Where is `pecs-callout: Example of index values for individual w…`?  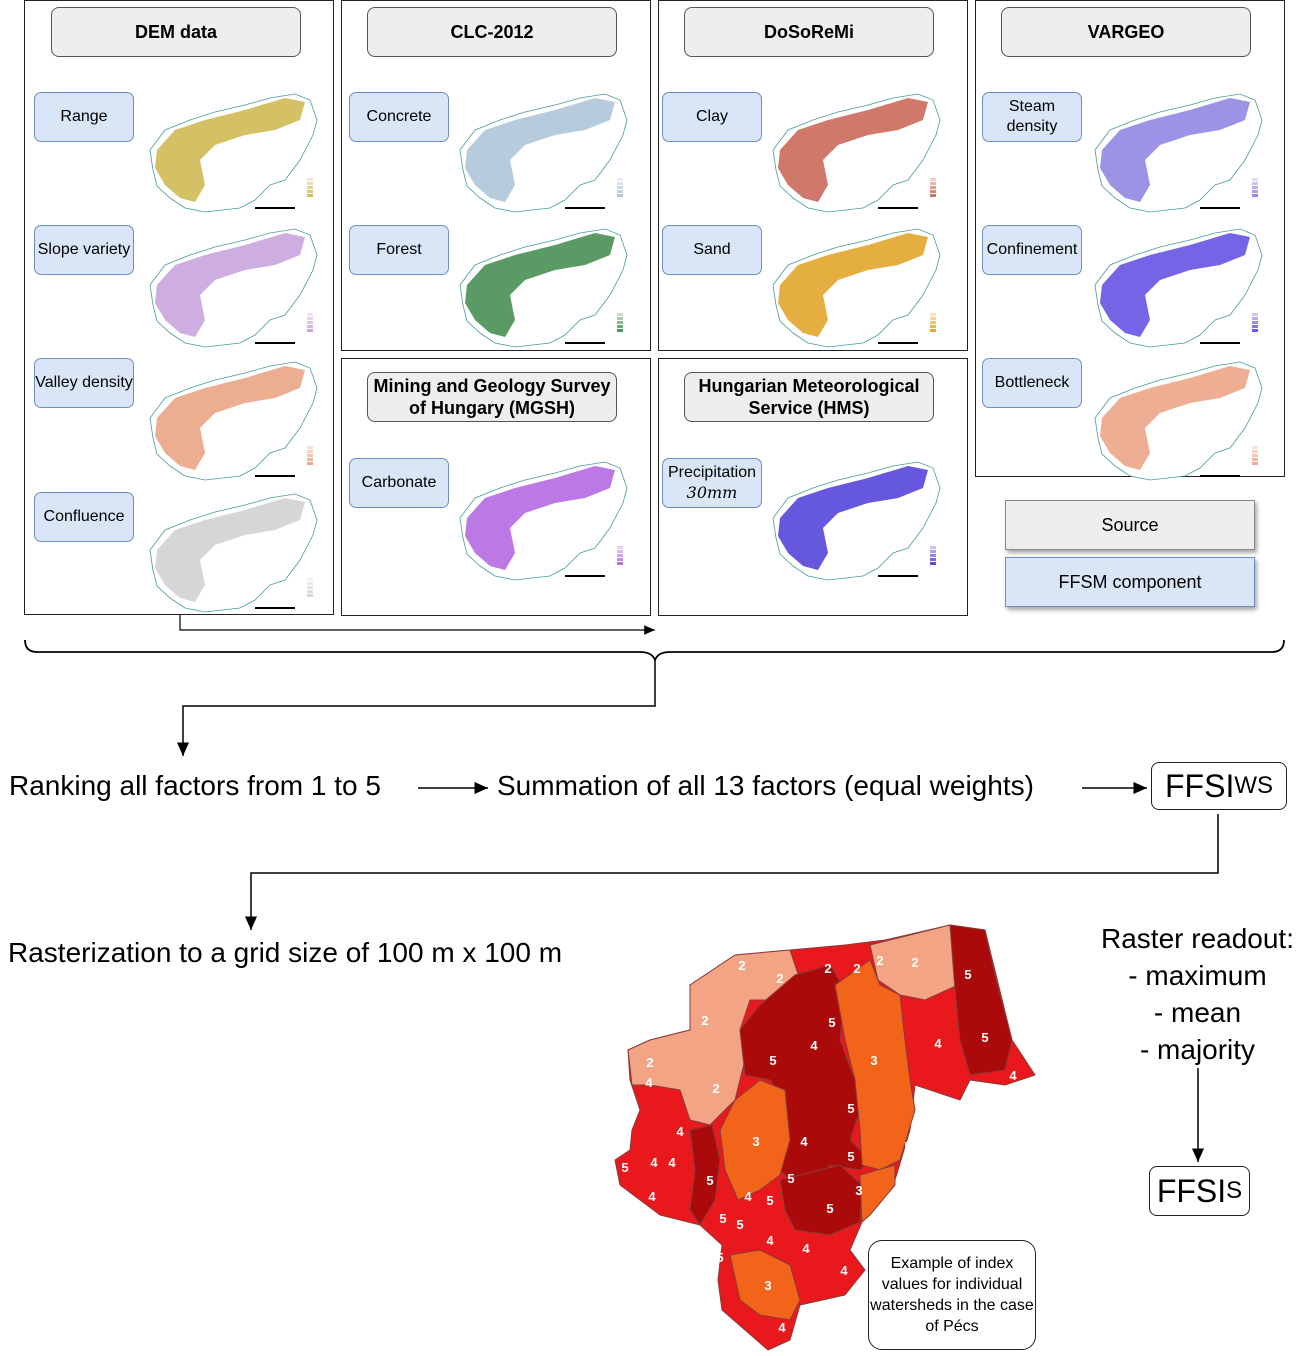
pecs-callout: Example of index values for individual w… is located at coordinates (952, 1295).